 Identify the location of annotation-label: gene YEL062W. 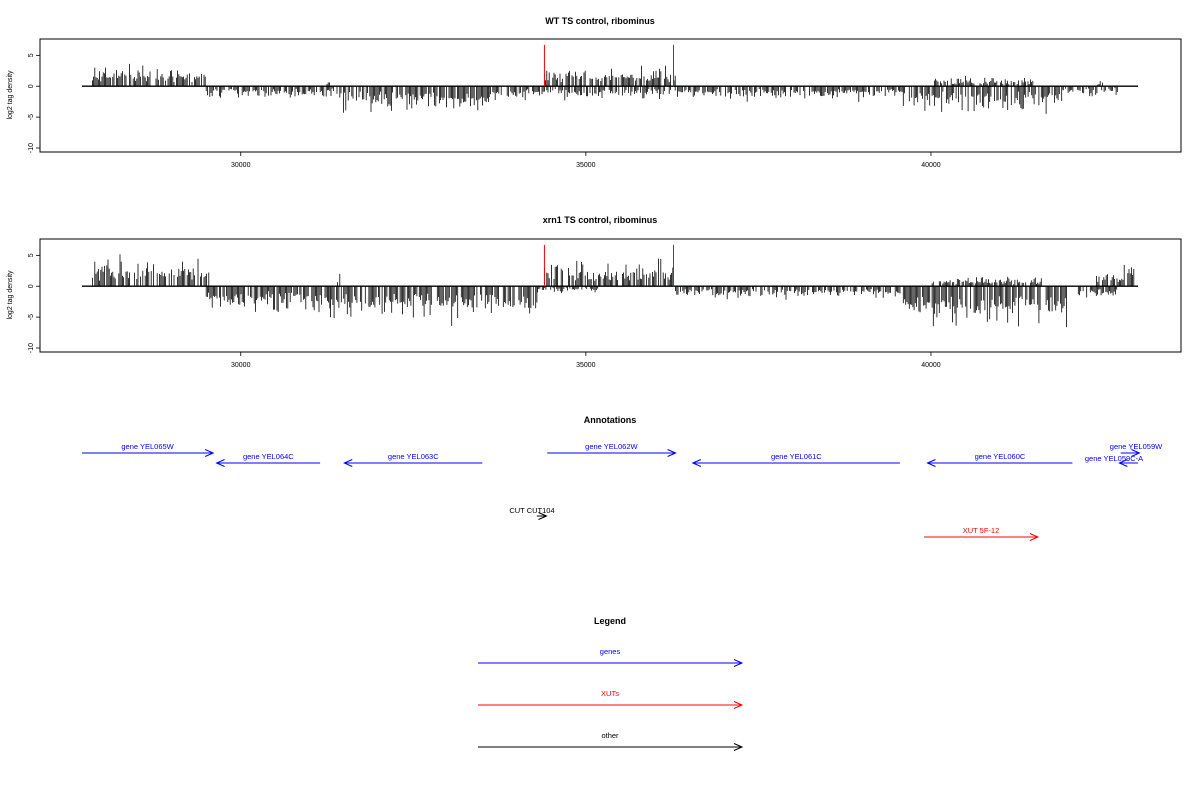
(611, 446).